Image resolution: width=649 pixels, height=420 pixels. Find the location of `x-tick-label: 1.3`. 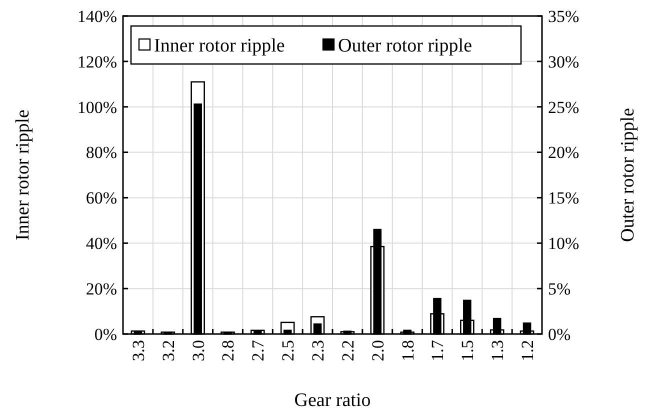

x-tick-label: 1.3 is located at coordinates (498, 351).